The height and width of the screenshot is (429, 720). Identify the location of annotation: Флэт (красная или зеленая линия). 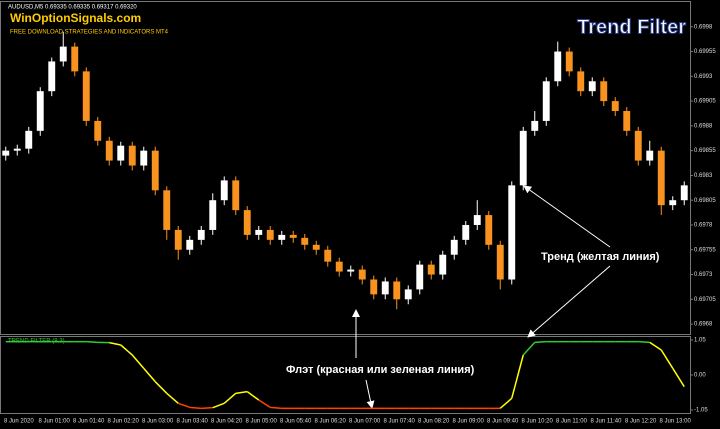
(380, 370).